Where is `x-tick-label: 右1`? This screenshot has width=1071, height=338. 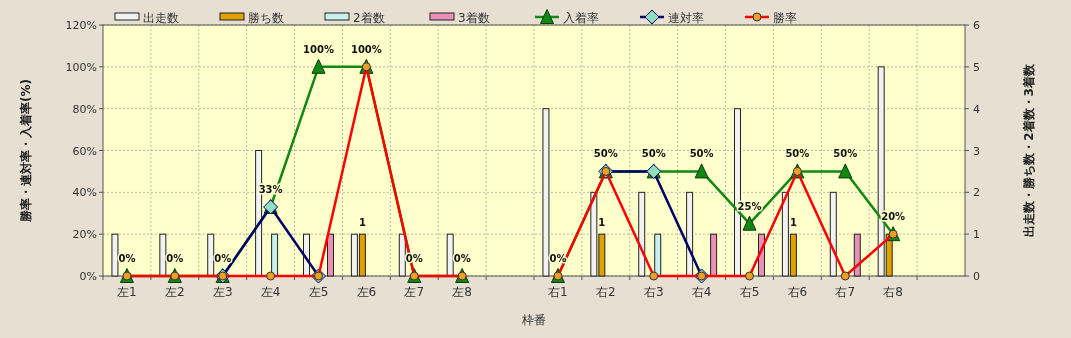 x-tick-label: 右1 is located at coordinates (558, 292).